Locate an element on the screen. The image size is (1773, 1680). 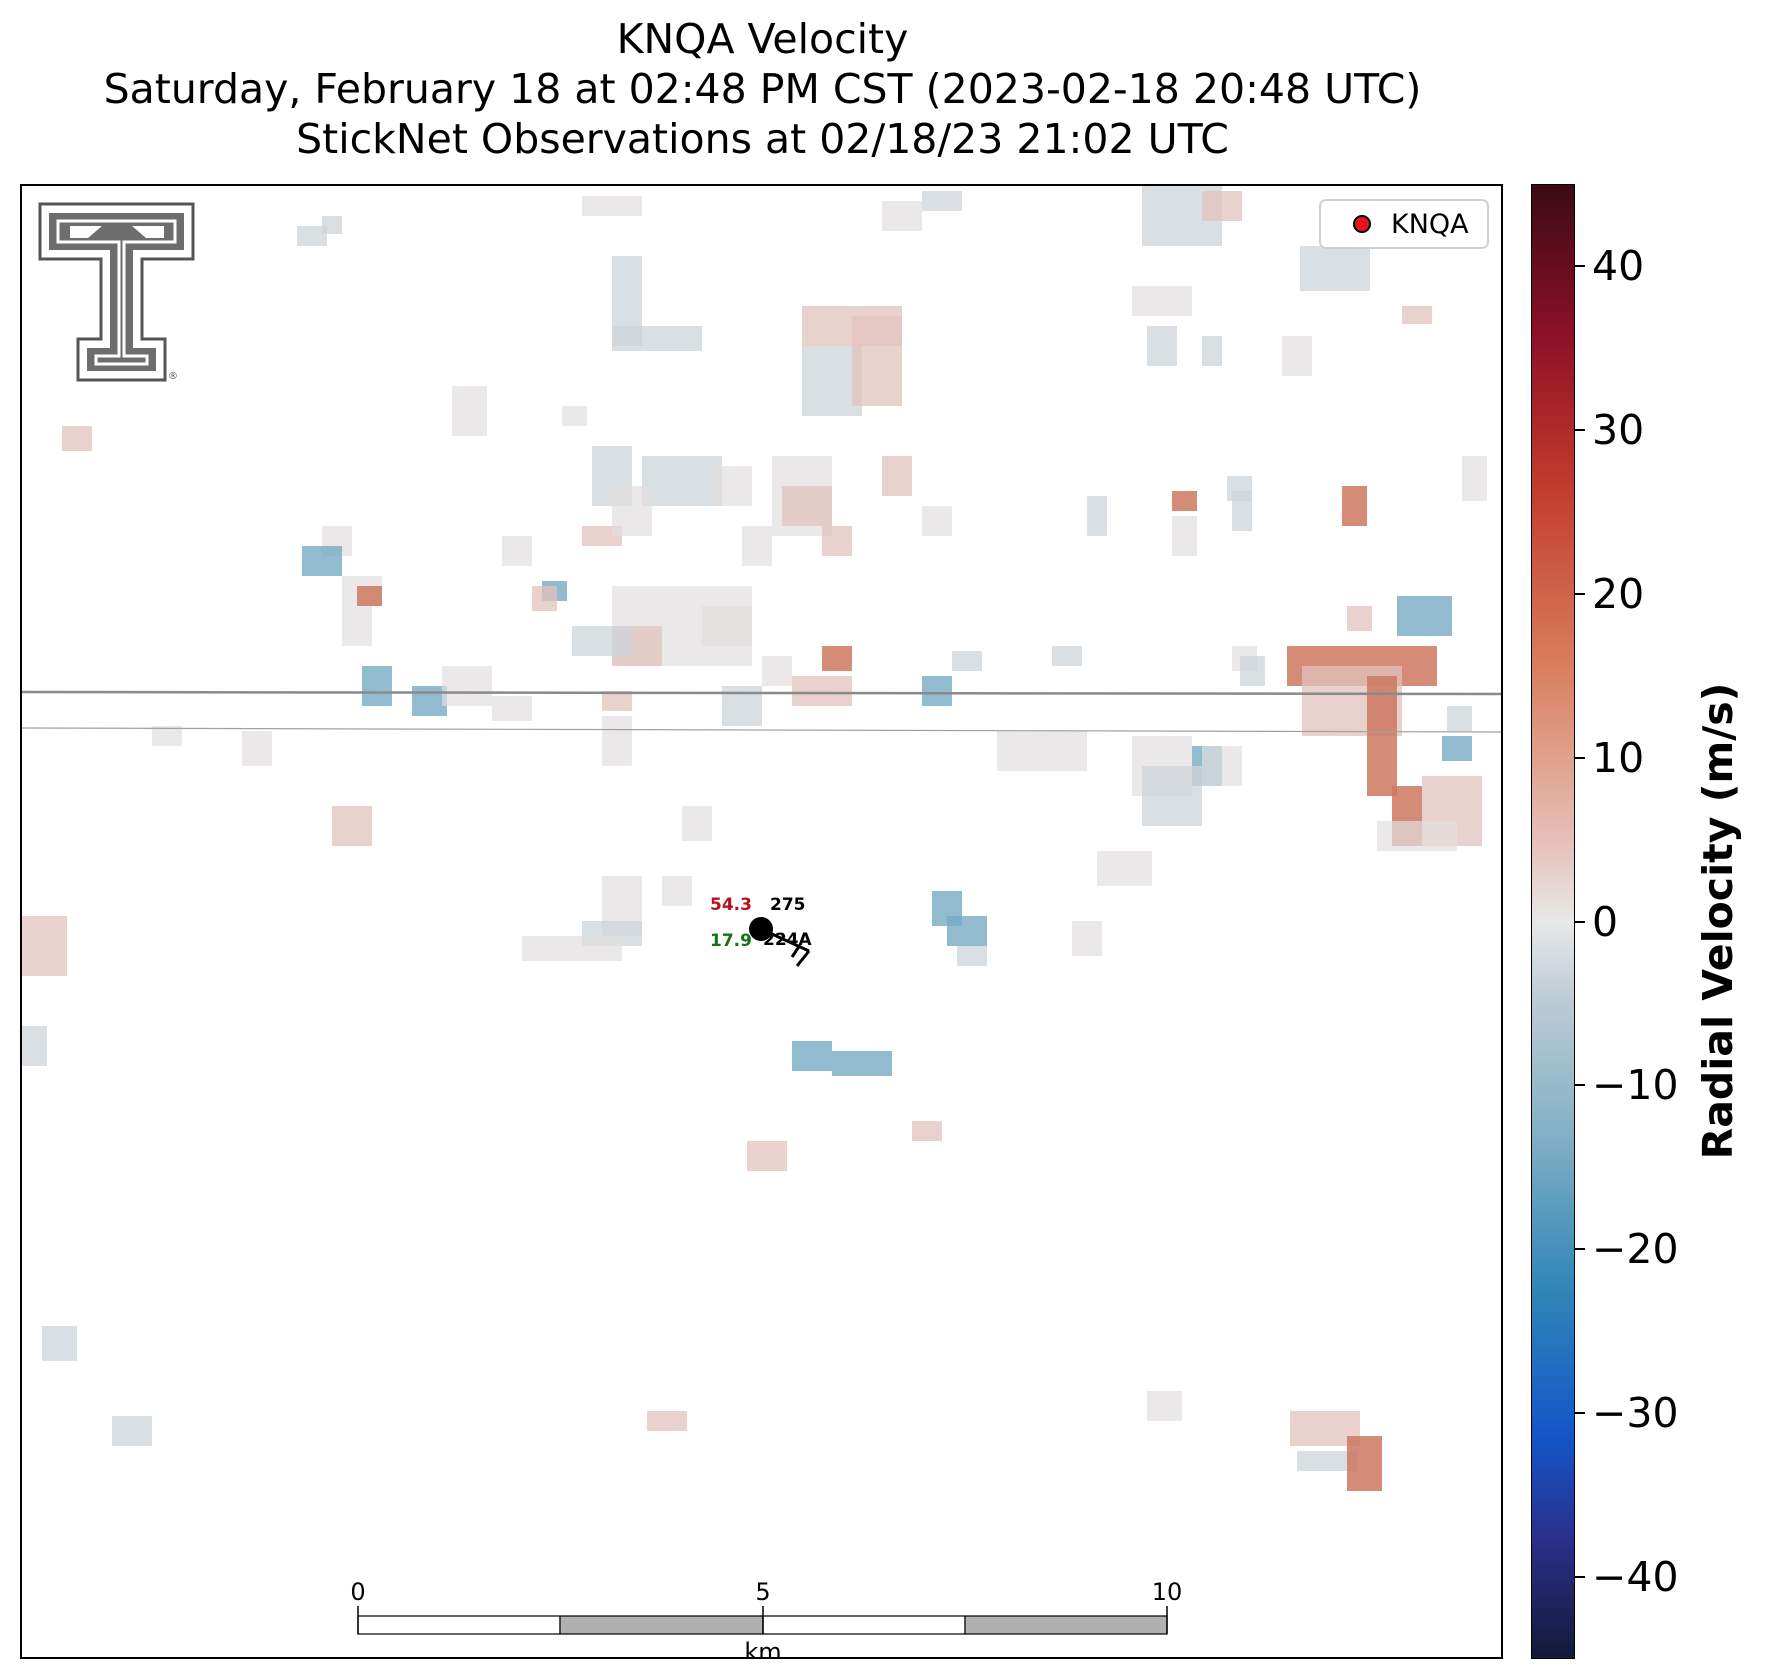
scale-bar: 0 5 10 km is located at coordinates (766, 1618).